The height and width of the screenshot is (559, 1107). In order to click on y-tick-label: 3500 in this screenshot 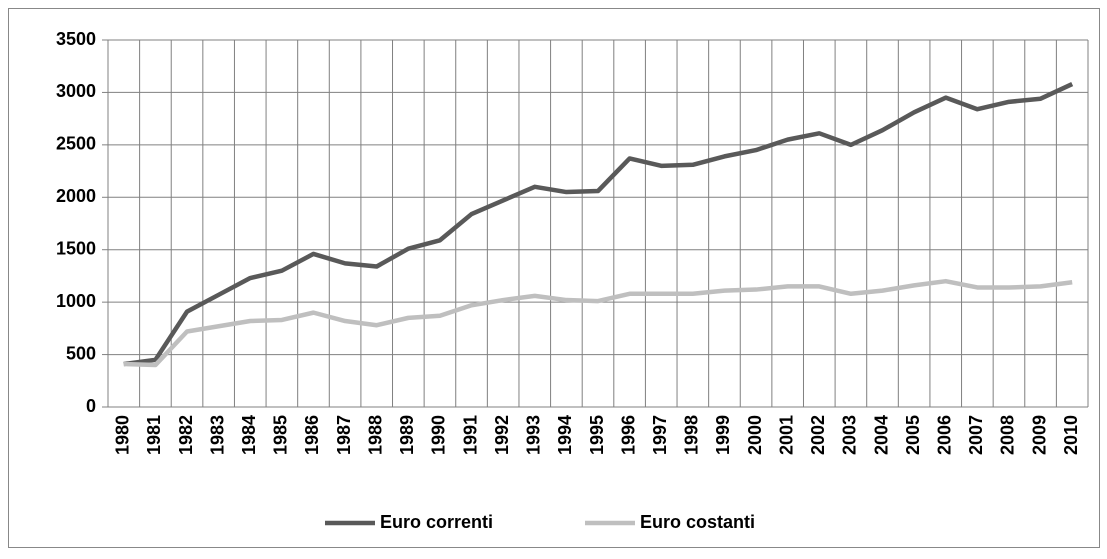, I will do `click(76, 39)`.